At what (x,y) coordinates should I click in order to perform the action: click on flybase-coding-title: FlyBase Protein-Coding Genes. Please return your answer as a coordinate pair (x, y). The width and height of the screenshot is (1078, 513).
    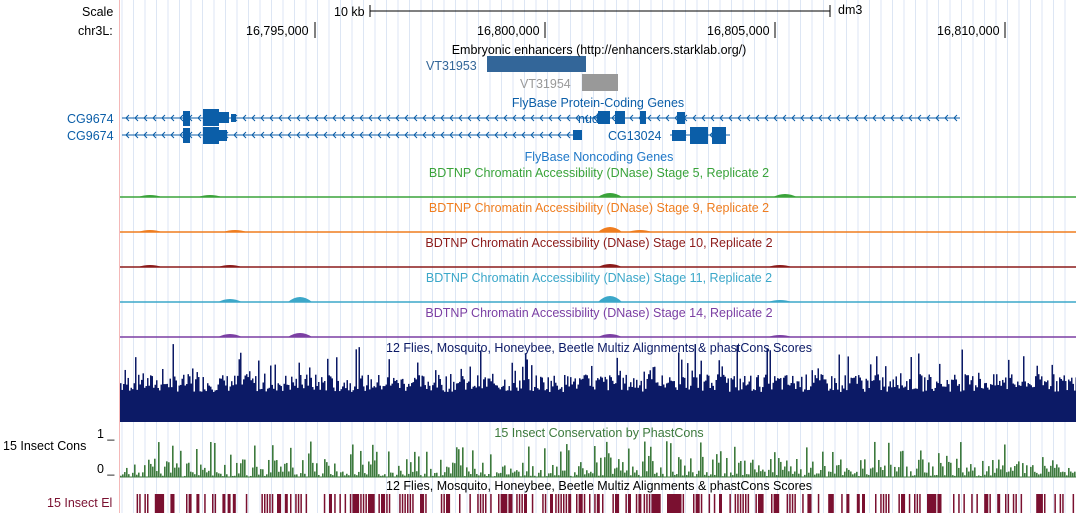
    Looking at the image, I should click on (598, 103).